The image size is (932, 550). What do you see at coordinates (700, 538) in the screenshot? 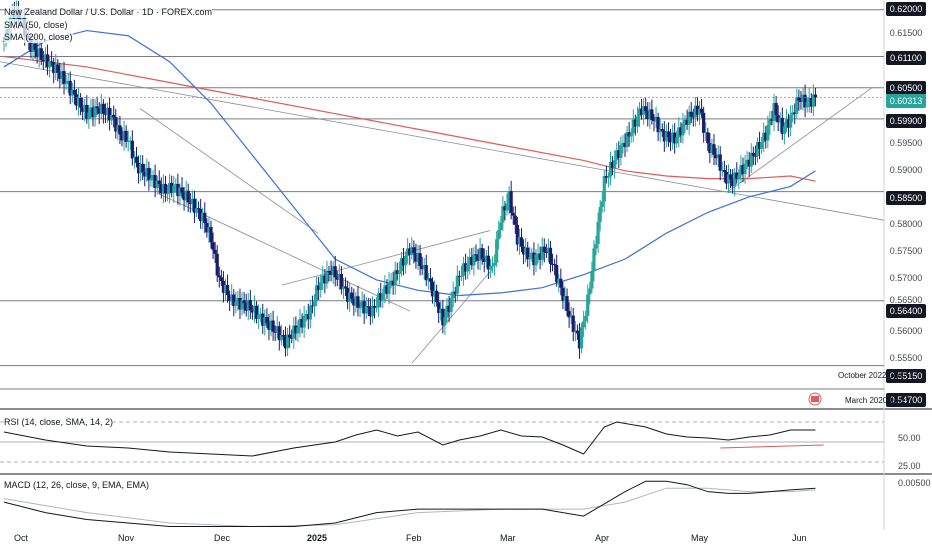
I see `x-axis-label: May` at bounding box center [700, 538].